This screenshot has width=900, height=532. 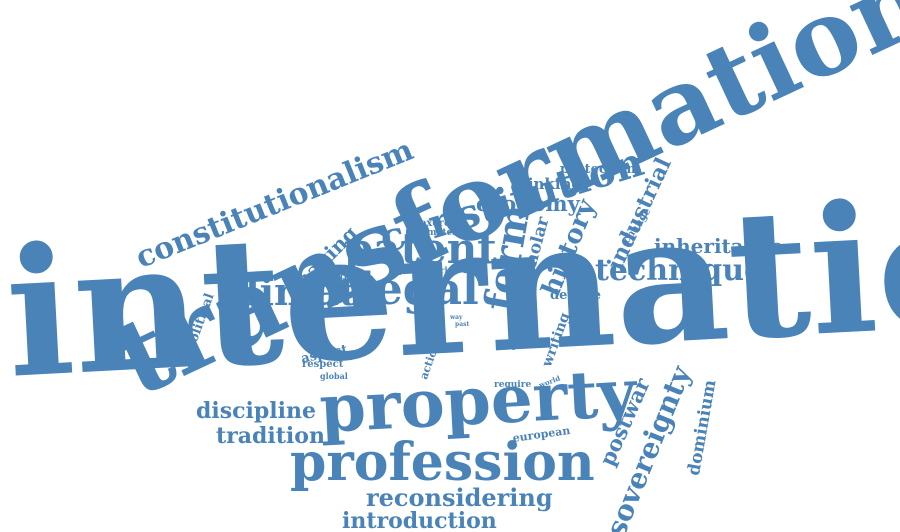 What do you see at coordinates (598, 169) in the screenshot?
I see `word-protection: protection` at bounding box center [598, 169].